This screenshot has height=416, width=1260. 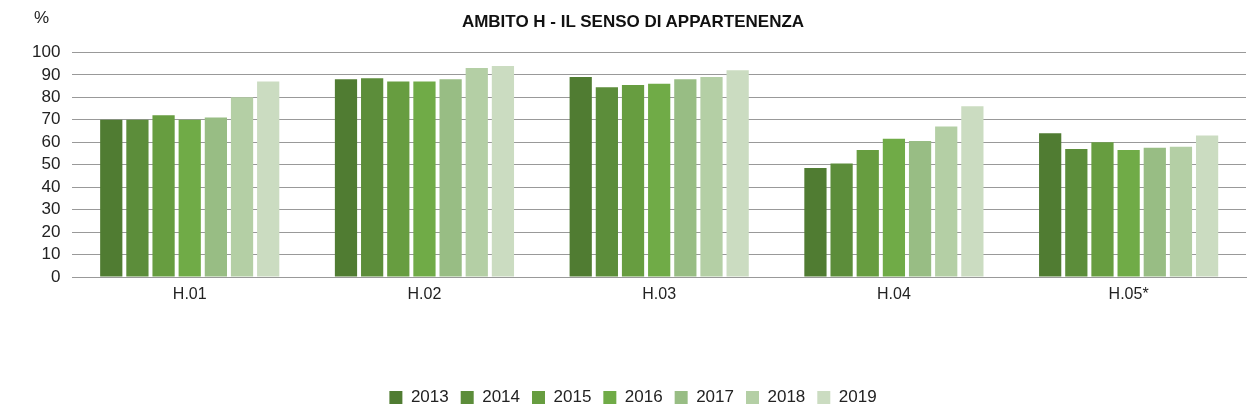 What do you see at coordinates (786, 397) in the screenshot?
I see `legend-label: 2018` at bounding box center [786, 397].